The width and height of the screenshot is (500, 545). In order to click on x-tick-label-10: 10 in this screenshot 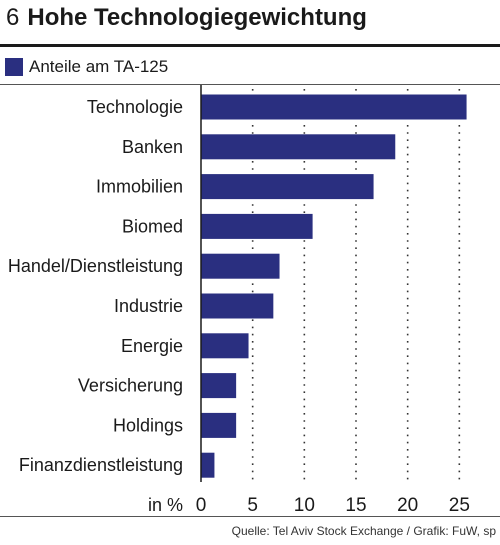, I will do `click(304, 505)`.